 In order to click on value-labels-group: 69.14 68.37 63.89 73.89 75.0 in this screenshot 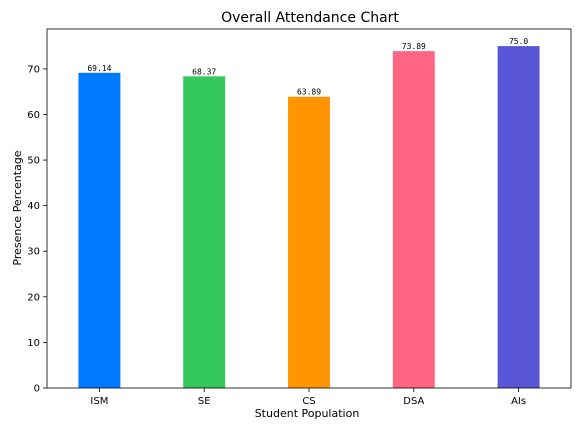, I will do `click(307, 67)`.